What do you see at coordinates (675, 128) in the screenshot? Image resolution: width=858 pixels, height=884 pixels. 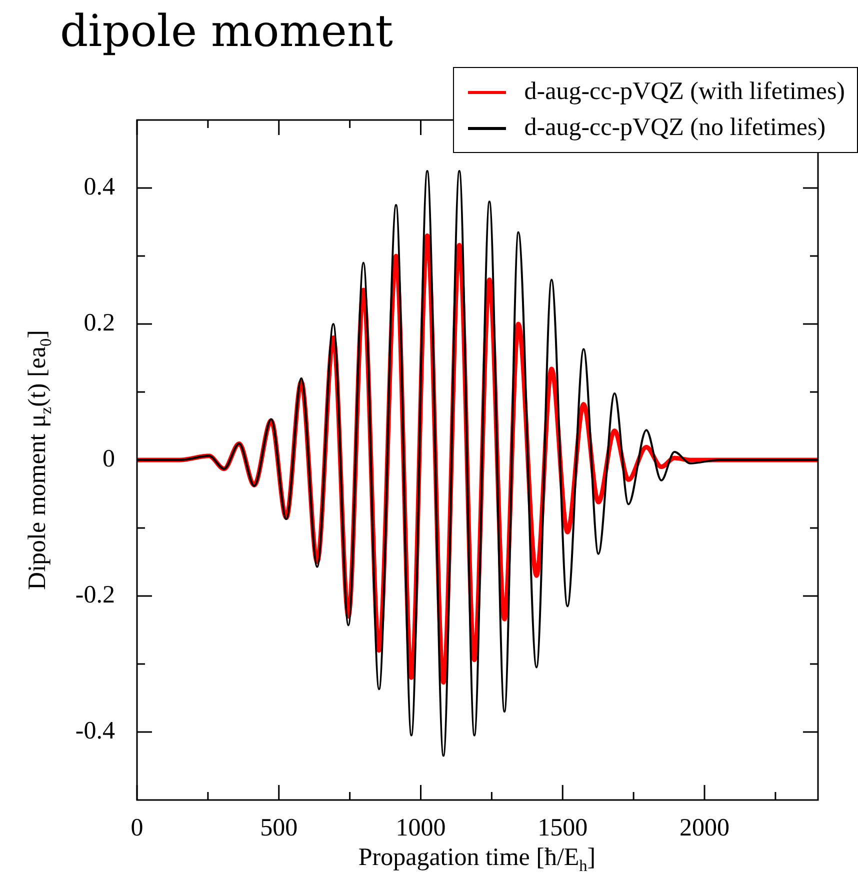 I see `legend-label: d-aug-cc-pVQZ (no lifetimes)` at bounding box center [675, 128].